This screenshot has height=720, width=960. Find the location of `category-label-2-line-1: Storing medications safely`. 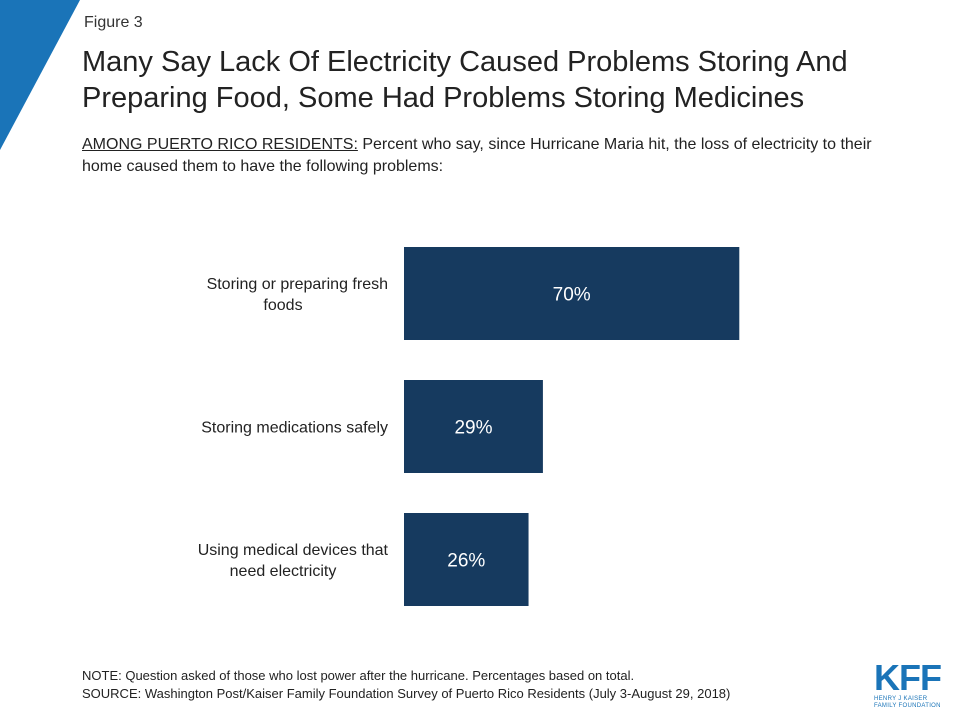

category-label-2-line-1: Storing medications safely is located at coordinates (294, 428).